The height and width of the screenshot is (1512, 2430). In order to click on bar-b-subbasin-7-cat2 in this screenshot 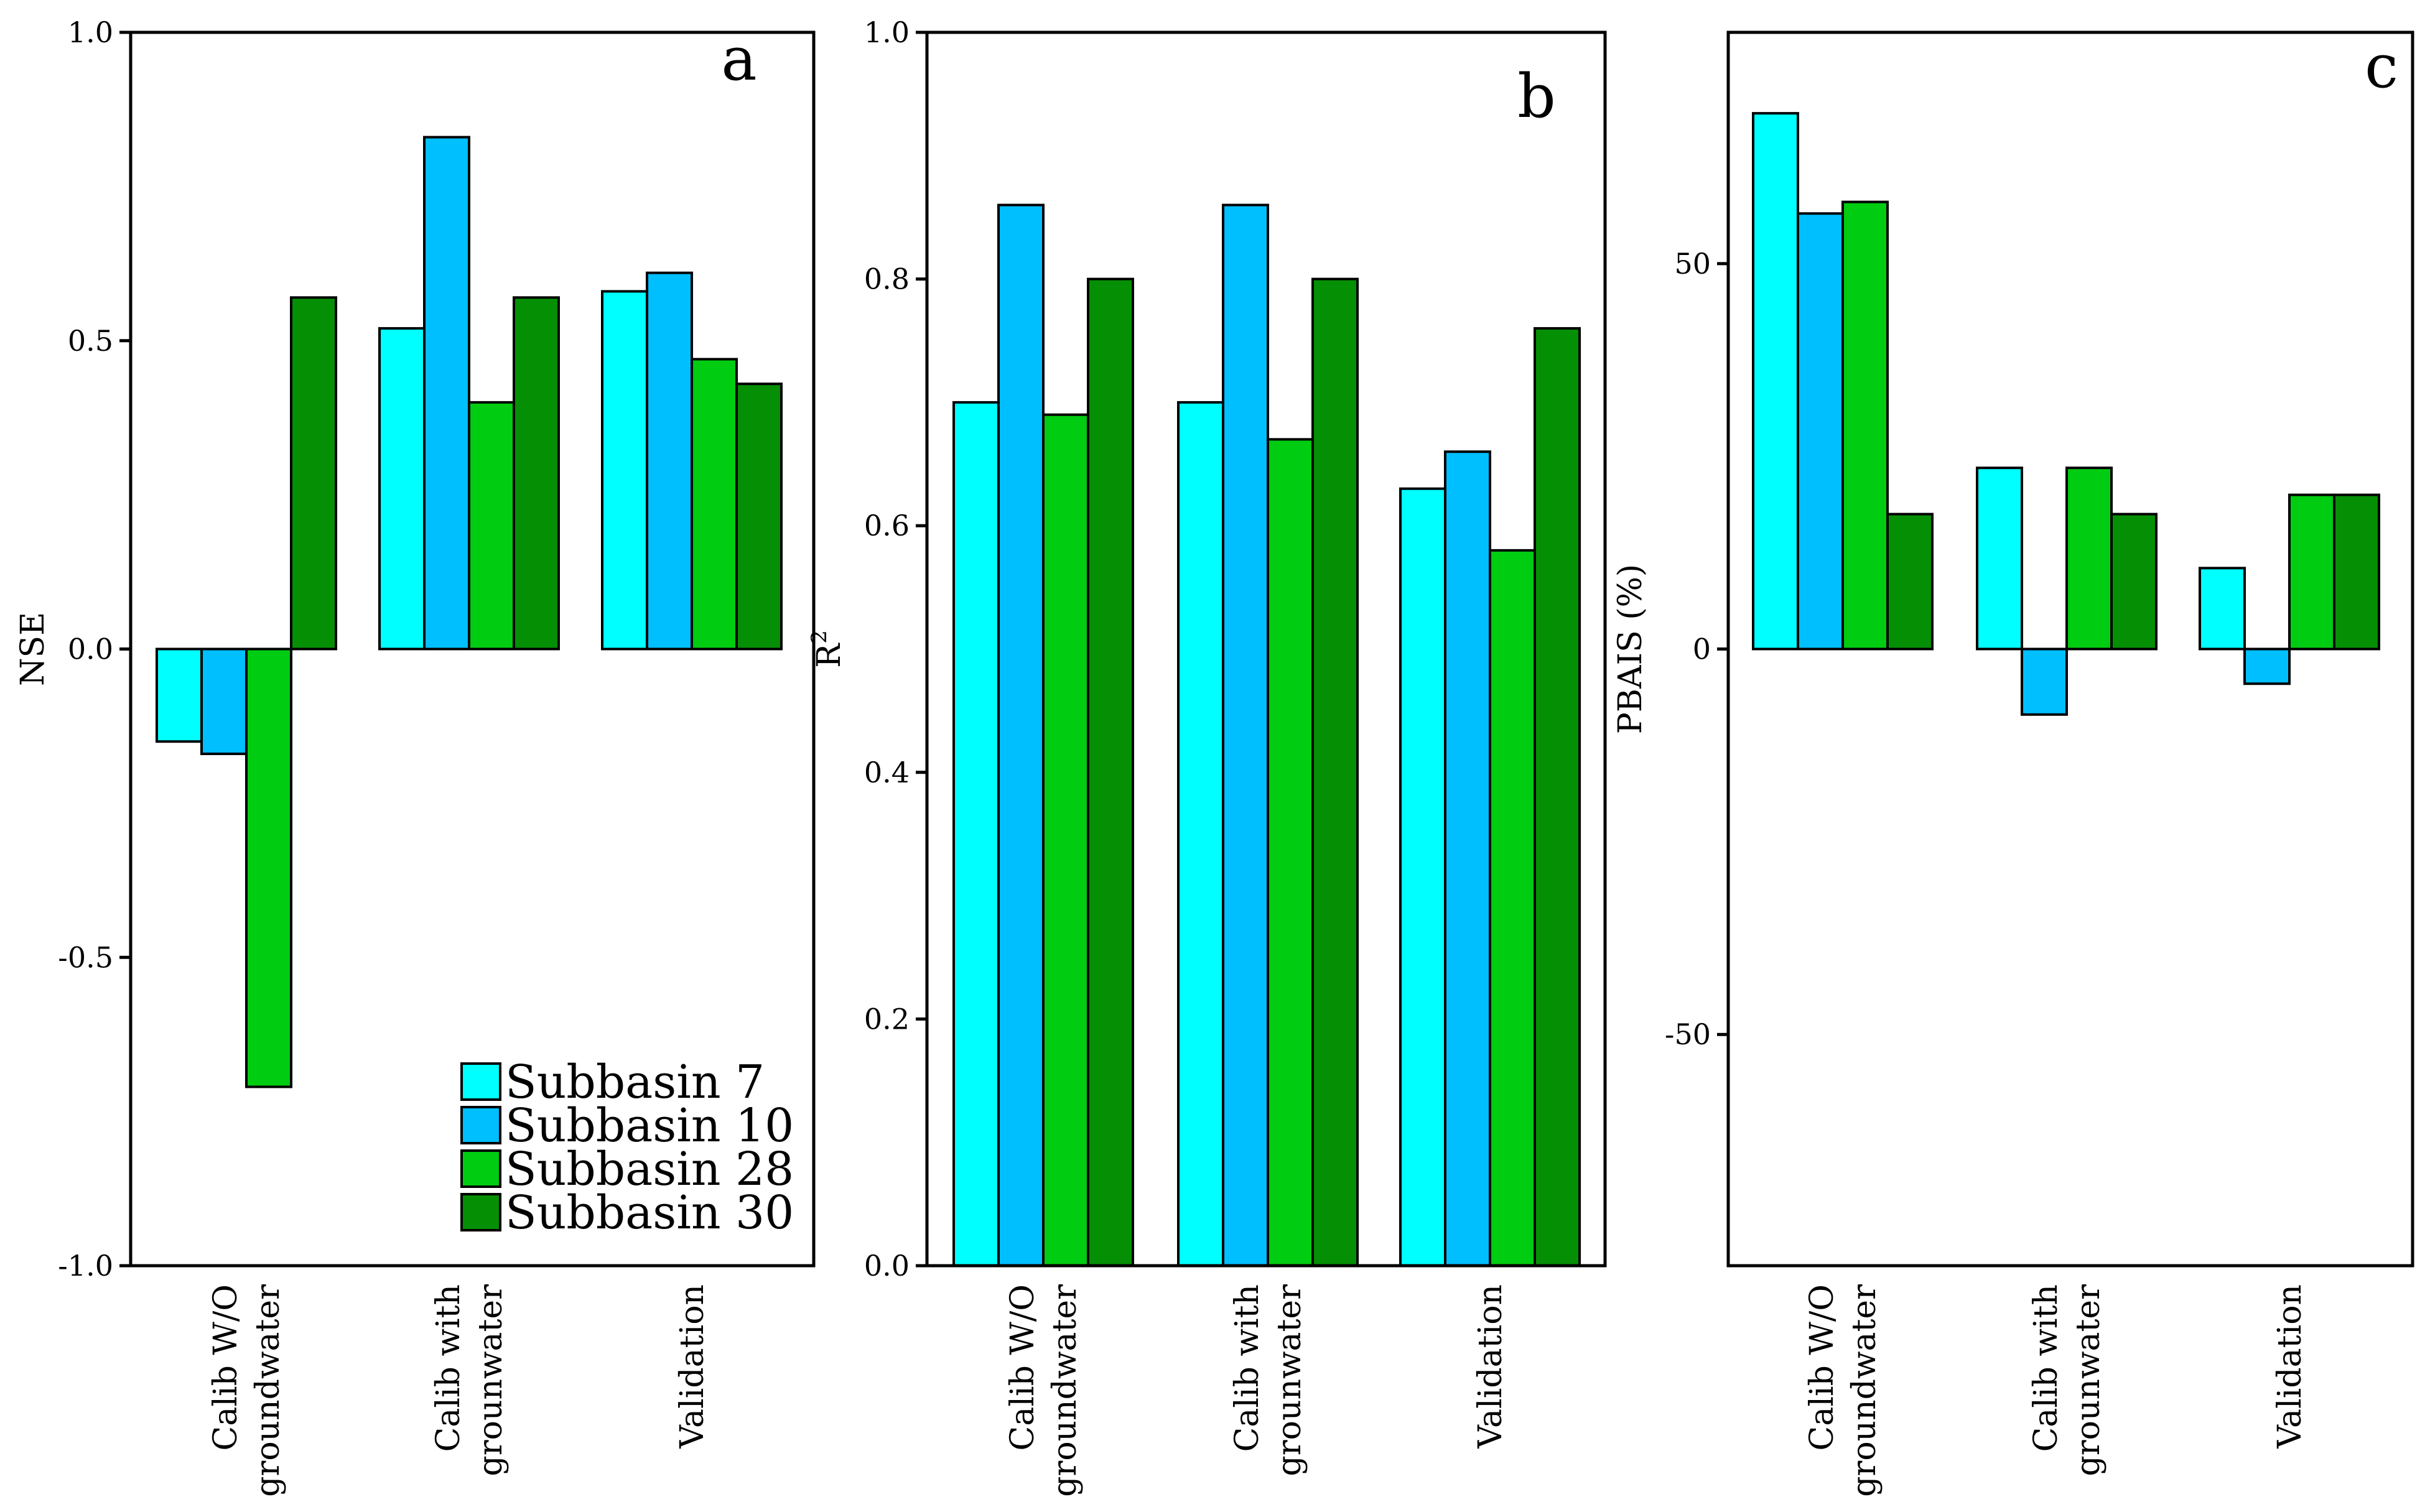, I will do `click(1200, 834)`.